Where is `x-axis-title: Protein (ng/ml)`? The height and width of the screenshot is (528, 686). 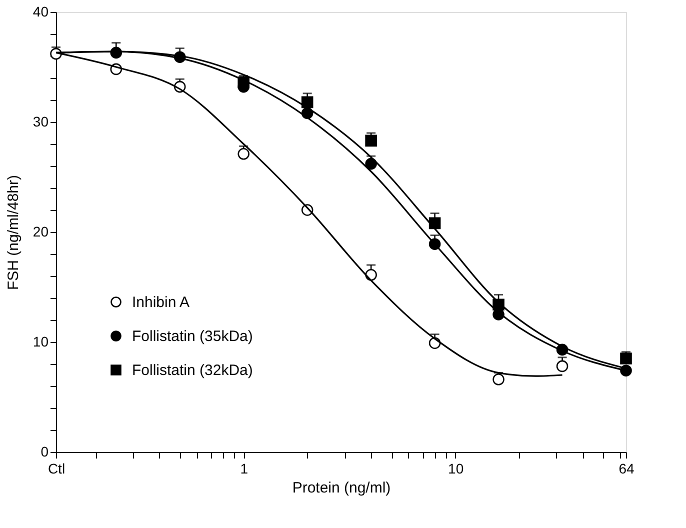
x-axis-title: Protein (ng/ml) is located at coordinates (341, 488).